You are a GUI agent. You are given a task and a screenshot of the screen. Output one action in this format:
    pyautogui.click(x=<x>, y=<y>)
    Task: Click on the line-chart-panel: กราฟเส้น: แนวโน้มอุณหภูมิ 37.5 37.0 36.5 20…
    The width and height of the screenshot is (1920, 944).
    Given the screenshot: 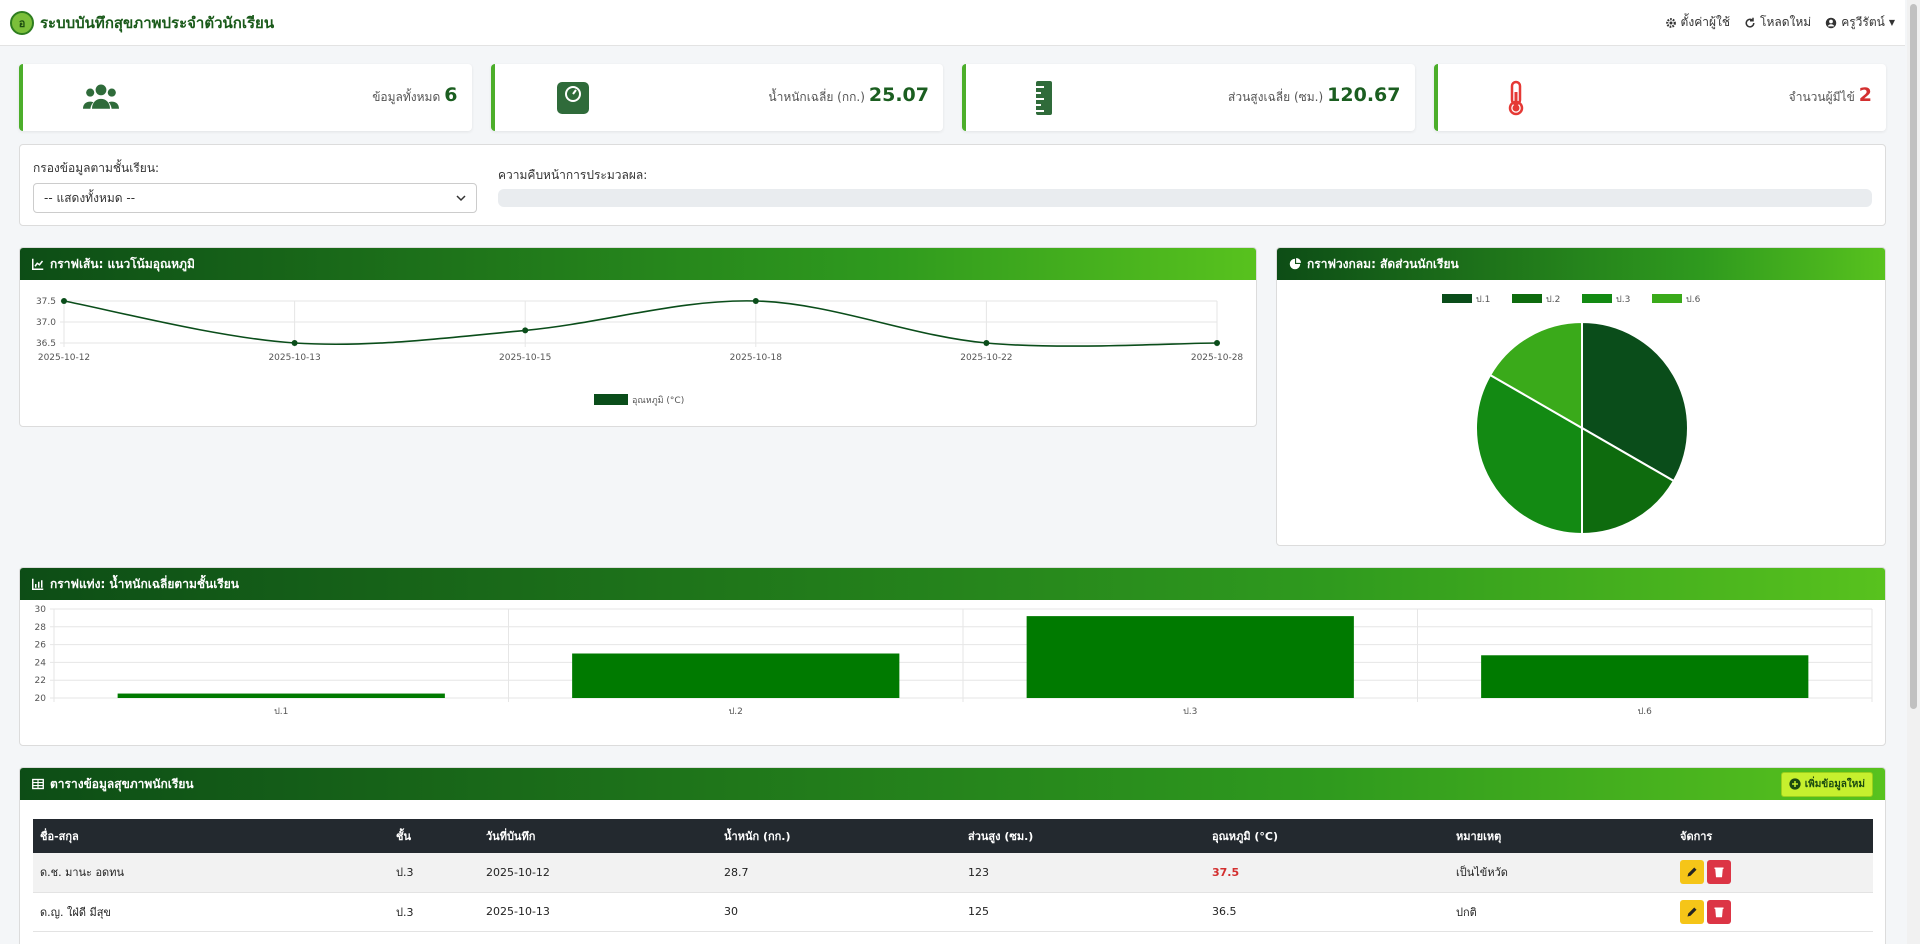 What is the action you would take?
    pyautogui.click(x=638, y=337)
    